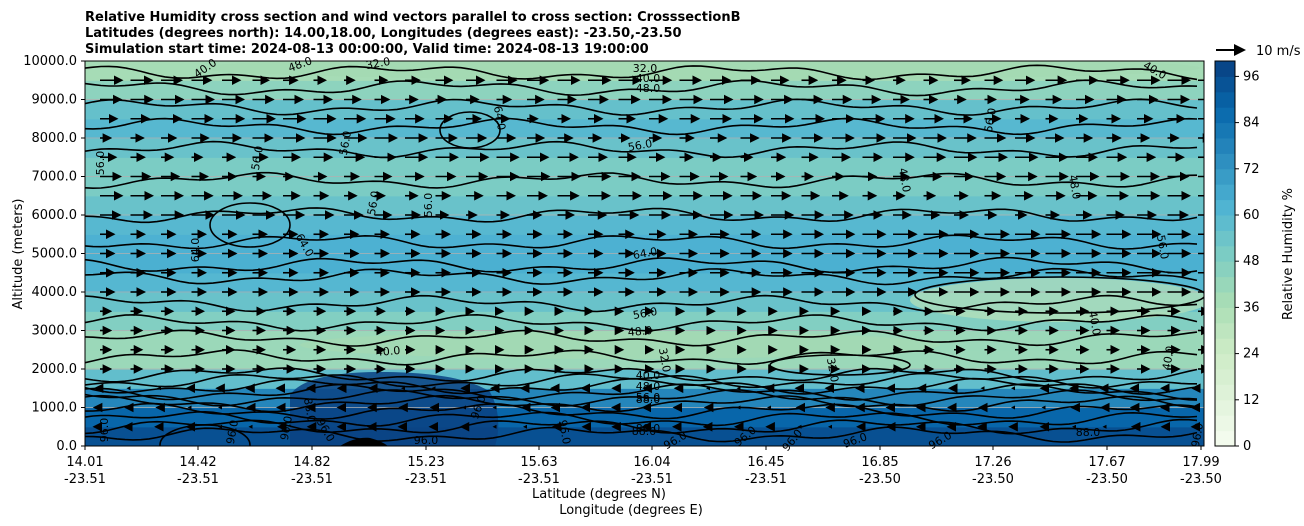 The width and height of the screenshot is (1304, 526). What do you see at coordinates (1251, 123) in the screenshot?
I see `colorbar-tick-label: 84` at bounding box center [1251, 123].